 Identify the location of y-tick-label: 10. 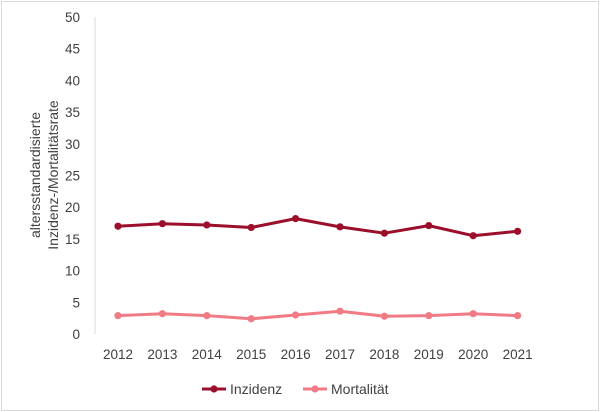
(72, 271).